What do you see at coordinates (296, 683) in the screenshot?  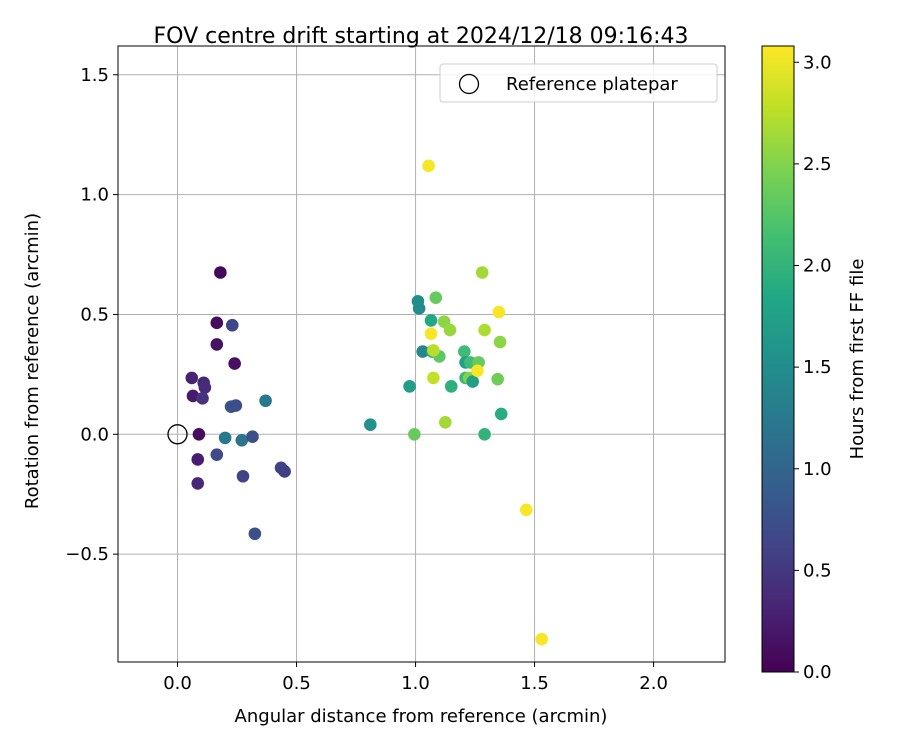 I see `x-tick-label: 0.5` at bounding box center [296, 683].